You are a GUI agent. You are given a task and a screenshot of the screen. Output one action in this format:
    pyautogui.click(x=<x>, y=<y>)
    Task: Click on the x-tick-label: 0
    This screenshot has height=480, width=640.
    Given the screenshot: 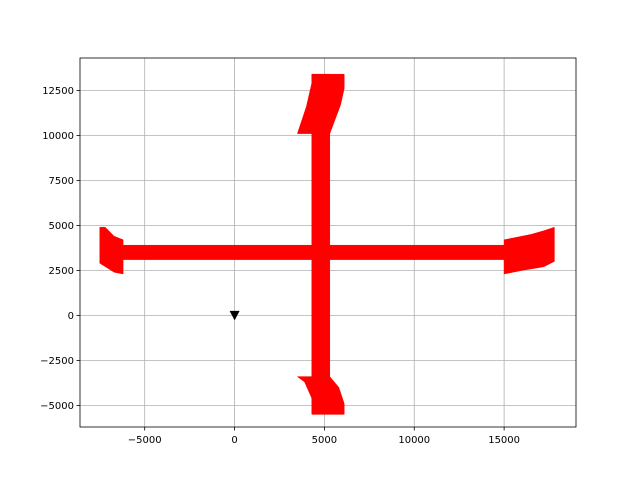 What is the action you would take?
    pyautogui.click(x=234, y=440)
    